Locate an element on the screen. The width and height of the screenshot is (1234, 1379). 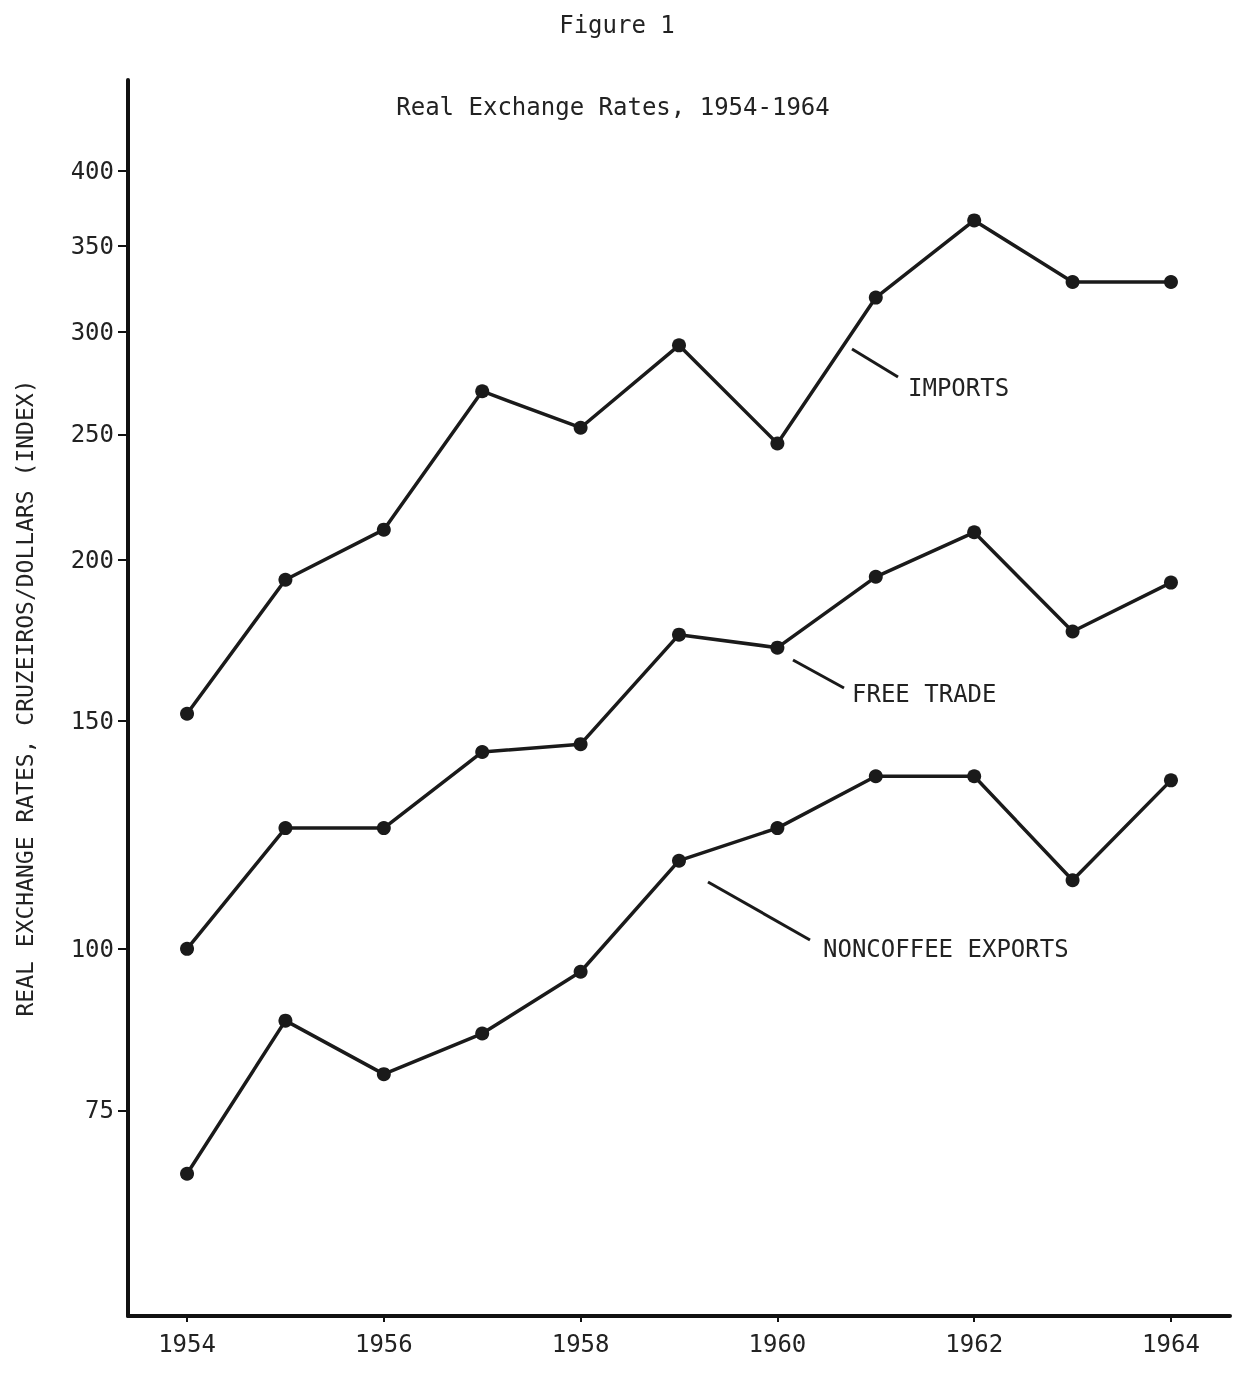
y-tick-label: 250 is located at coordinates (92, 434).